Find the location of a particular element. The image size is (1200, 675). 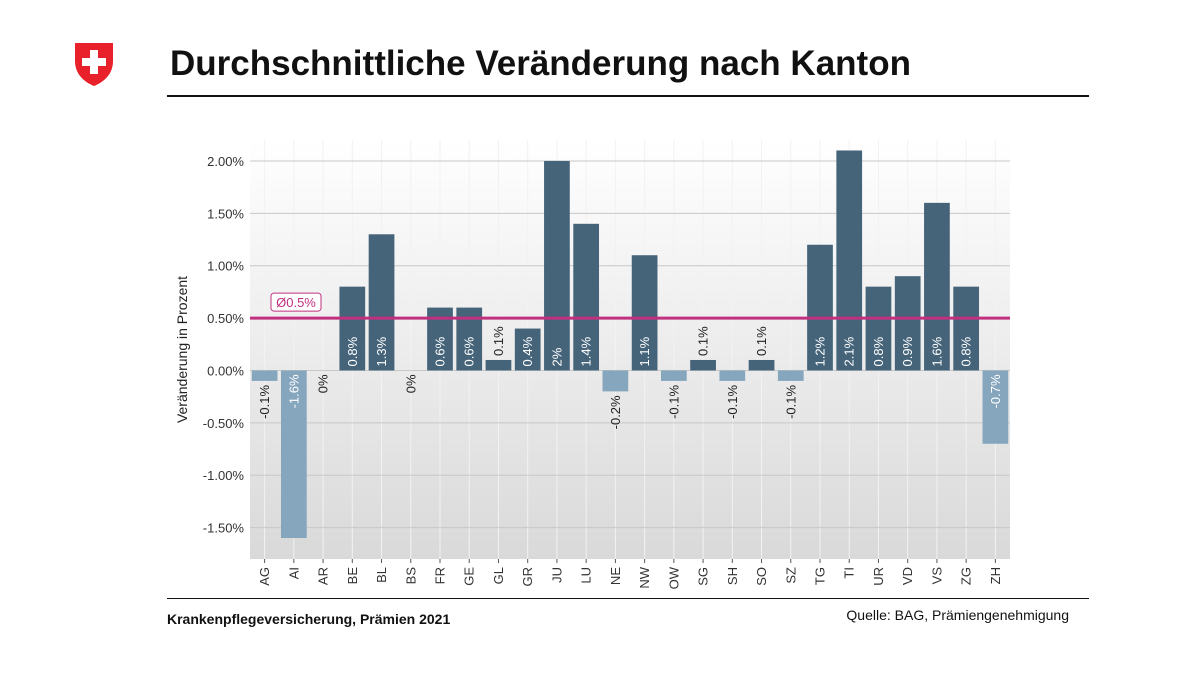

y-tick-label: -1.00% is located at coordinates (224, 475).